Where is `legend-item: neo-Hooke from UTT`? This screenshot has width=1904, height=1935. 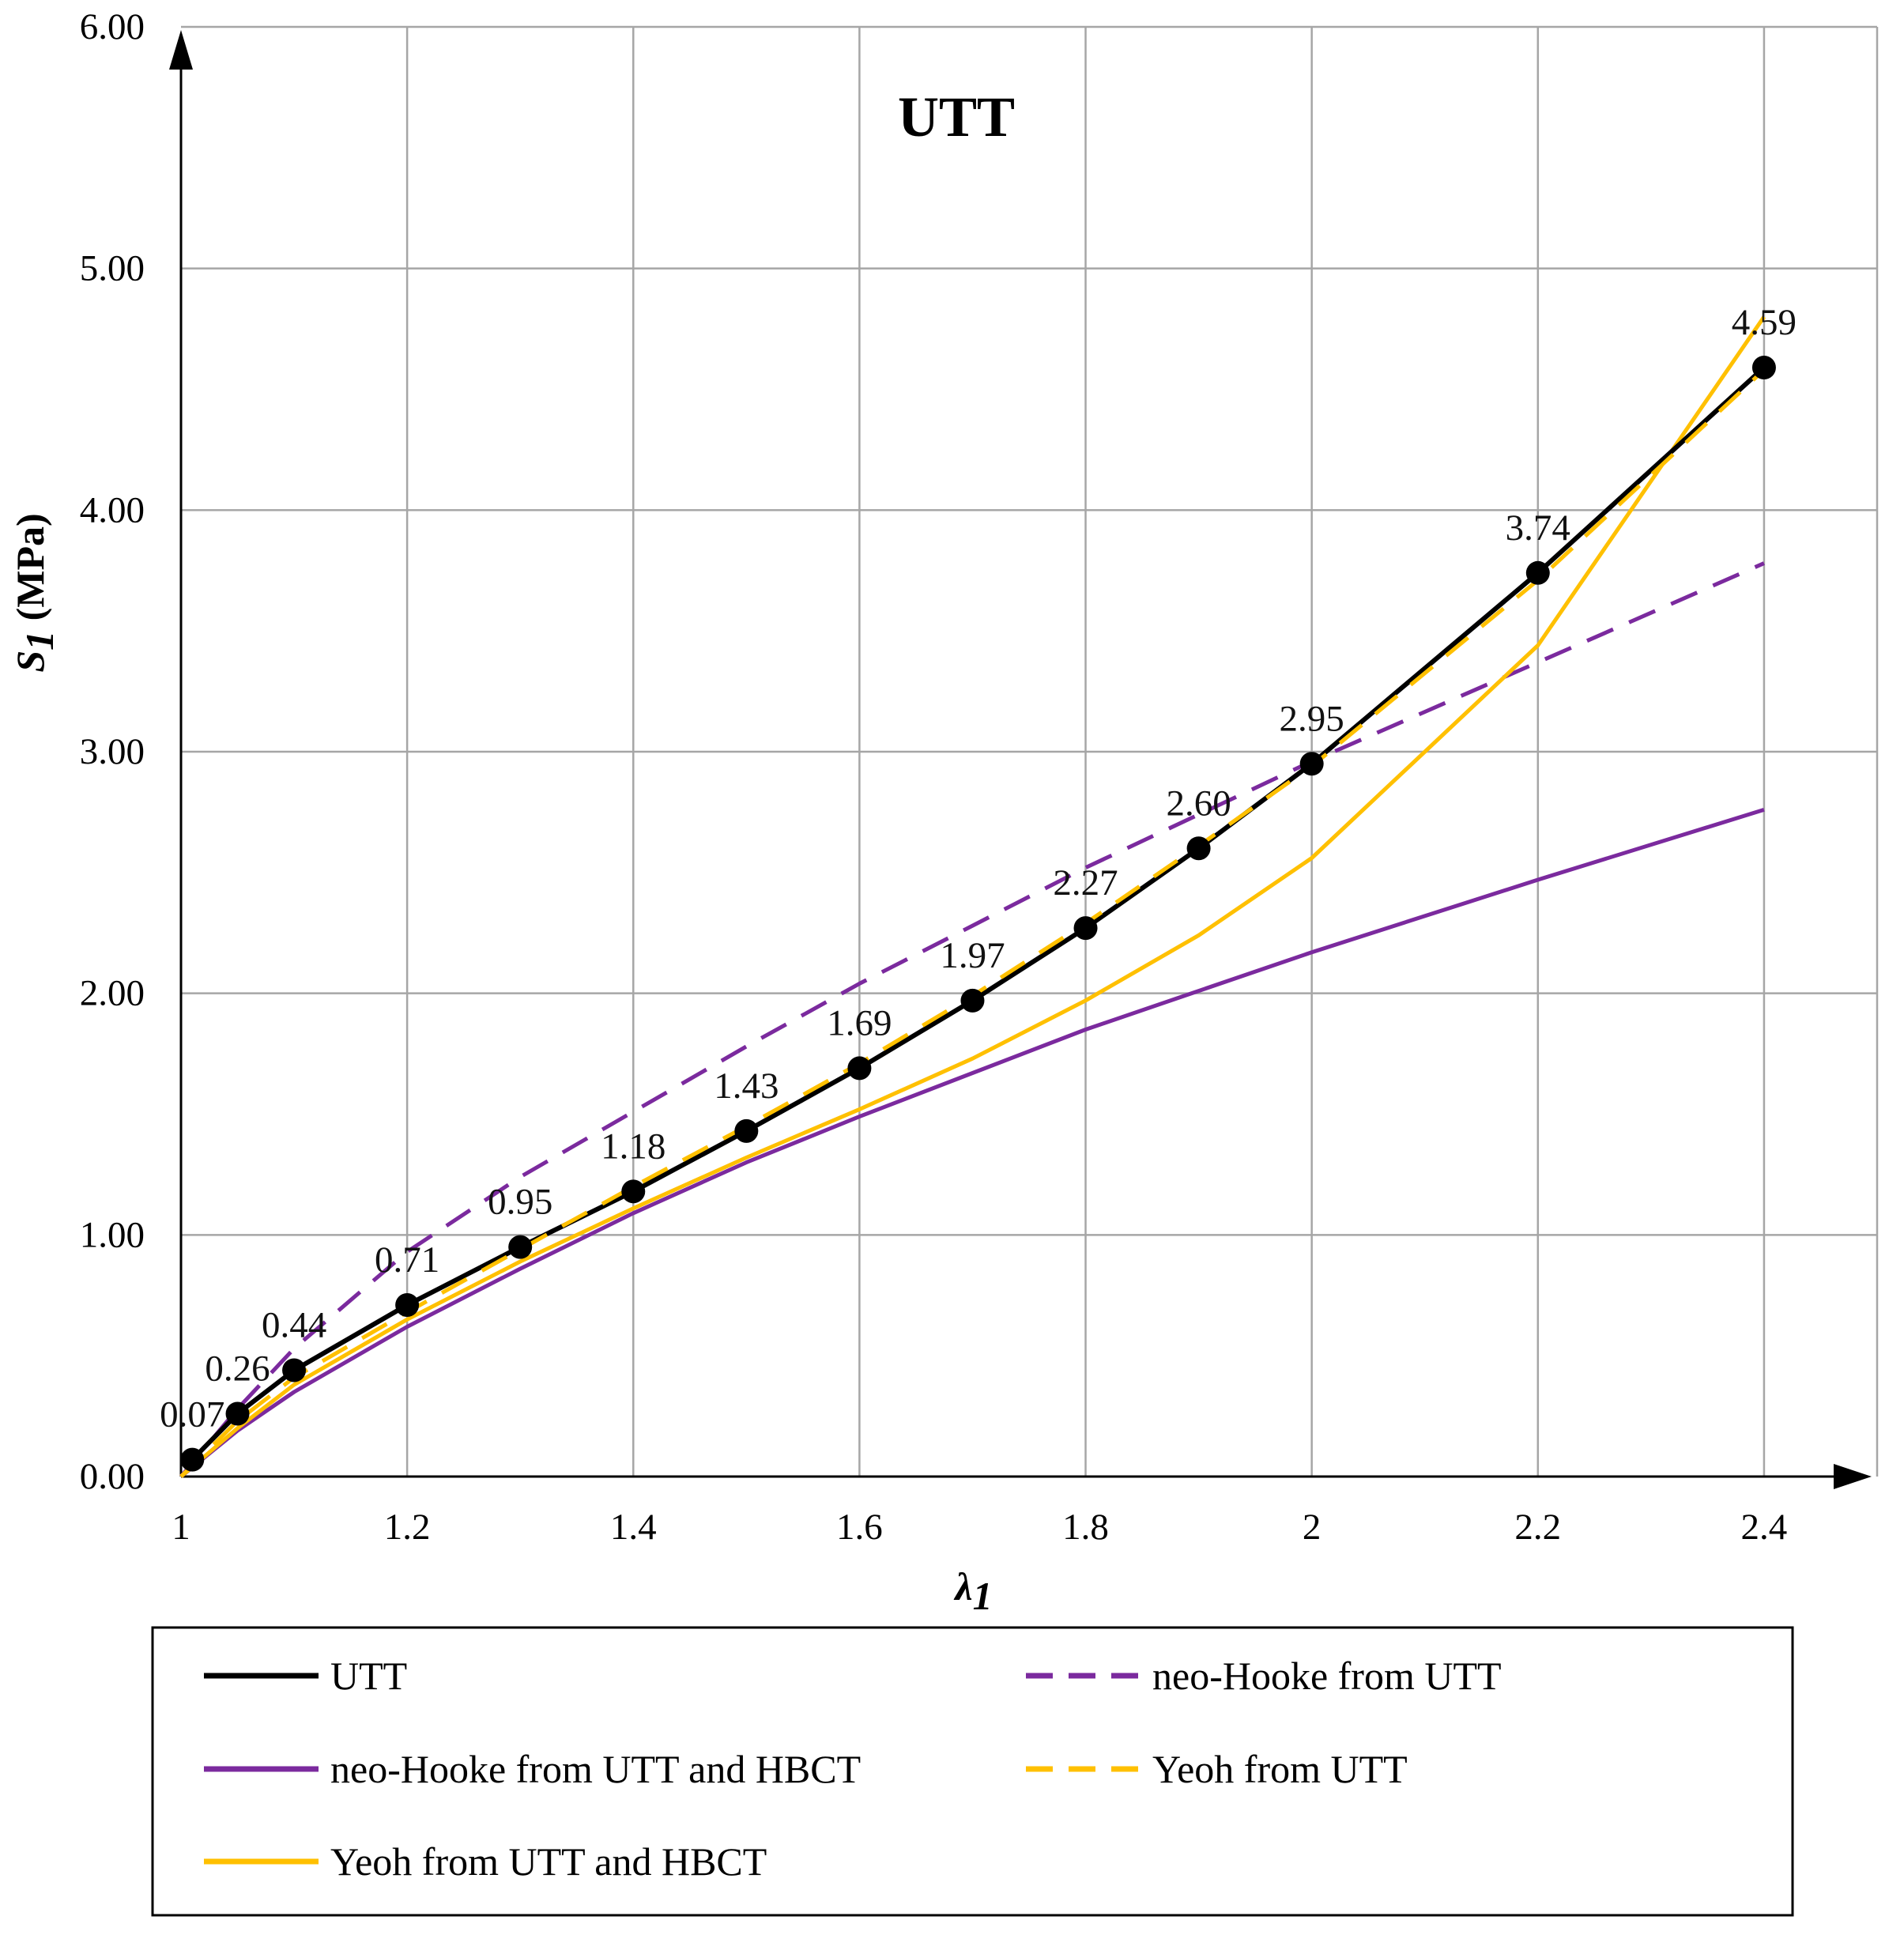 legend-item: neo-Hooke from UTT is located at coordinates (1264, 1676).